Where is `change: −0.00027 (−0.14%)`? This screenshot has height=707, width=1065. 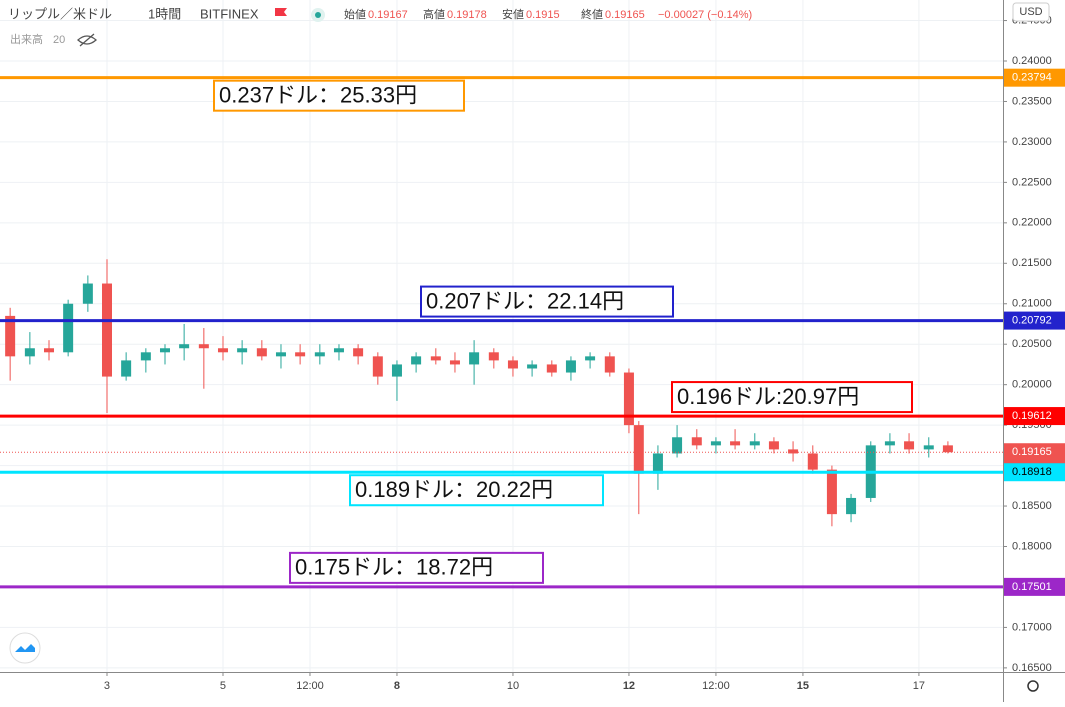
change: −0.00027 (−0.14%) is located at coordinates (705, 15).